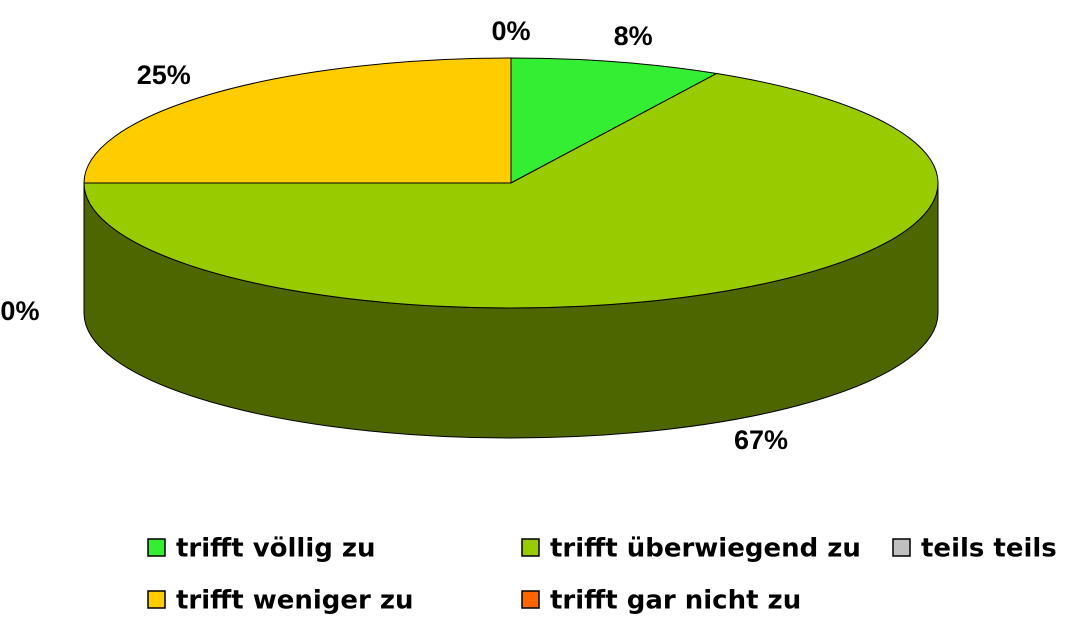 The width and height of the screenshot is (1070, 619). What do you see at coordinates (164, 75) in the screenshot?
I see `value-label: 25%` at bounding box center [164, 75].